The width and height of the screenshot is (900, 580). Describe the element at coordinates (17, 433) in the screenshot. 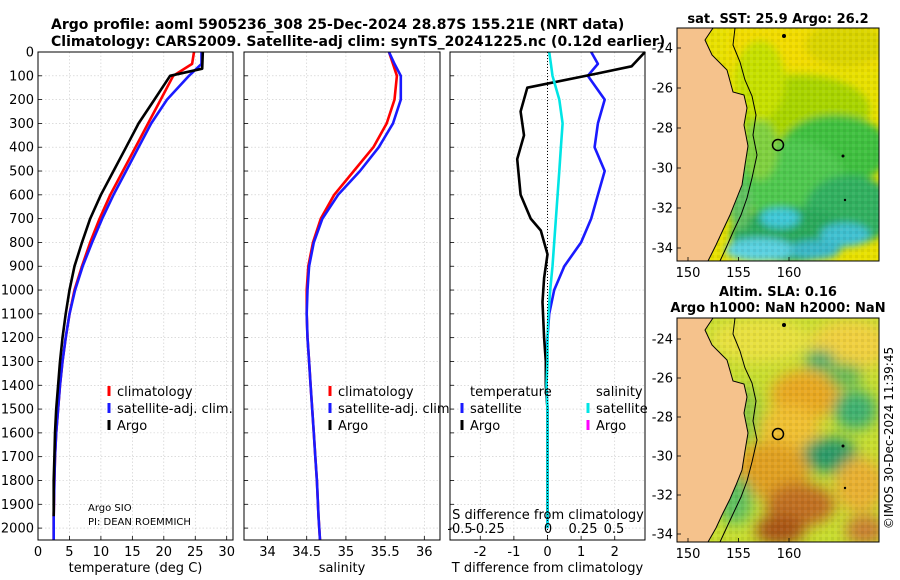

I see `y-tick-label: 1600` at that location.